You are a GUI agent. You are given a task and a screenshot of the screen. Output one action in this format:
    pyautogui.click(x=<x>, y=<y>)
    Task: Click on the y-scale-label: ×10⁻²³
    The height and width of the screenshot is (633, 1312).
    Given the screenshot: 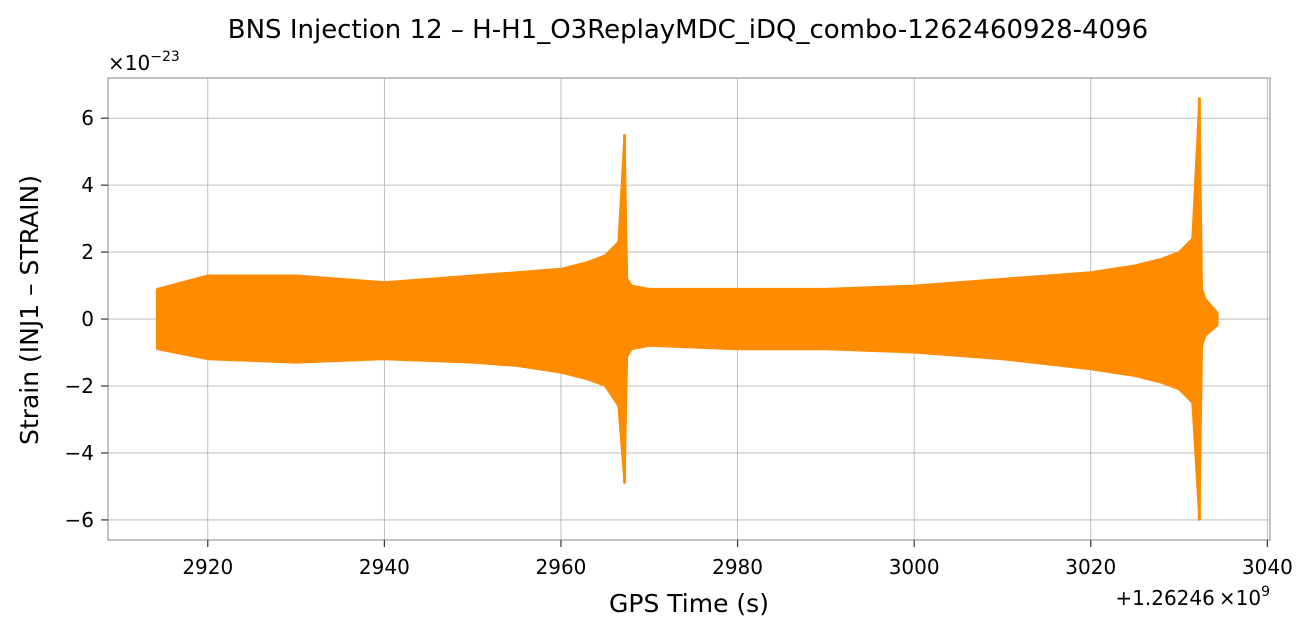 What is the action you would take?
    pyautogui.click(x=144, y=62)
    